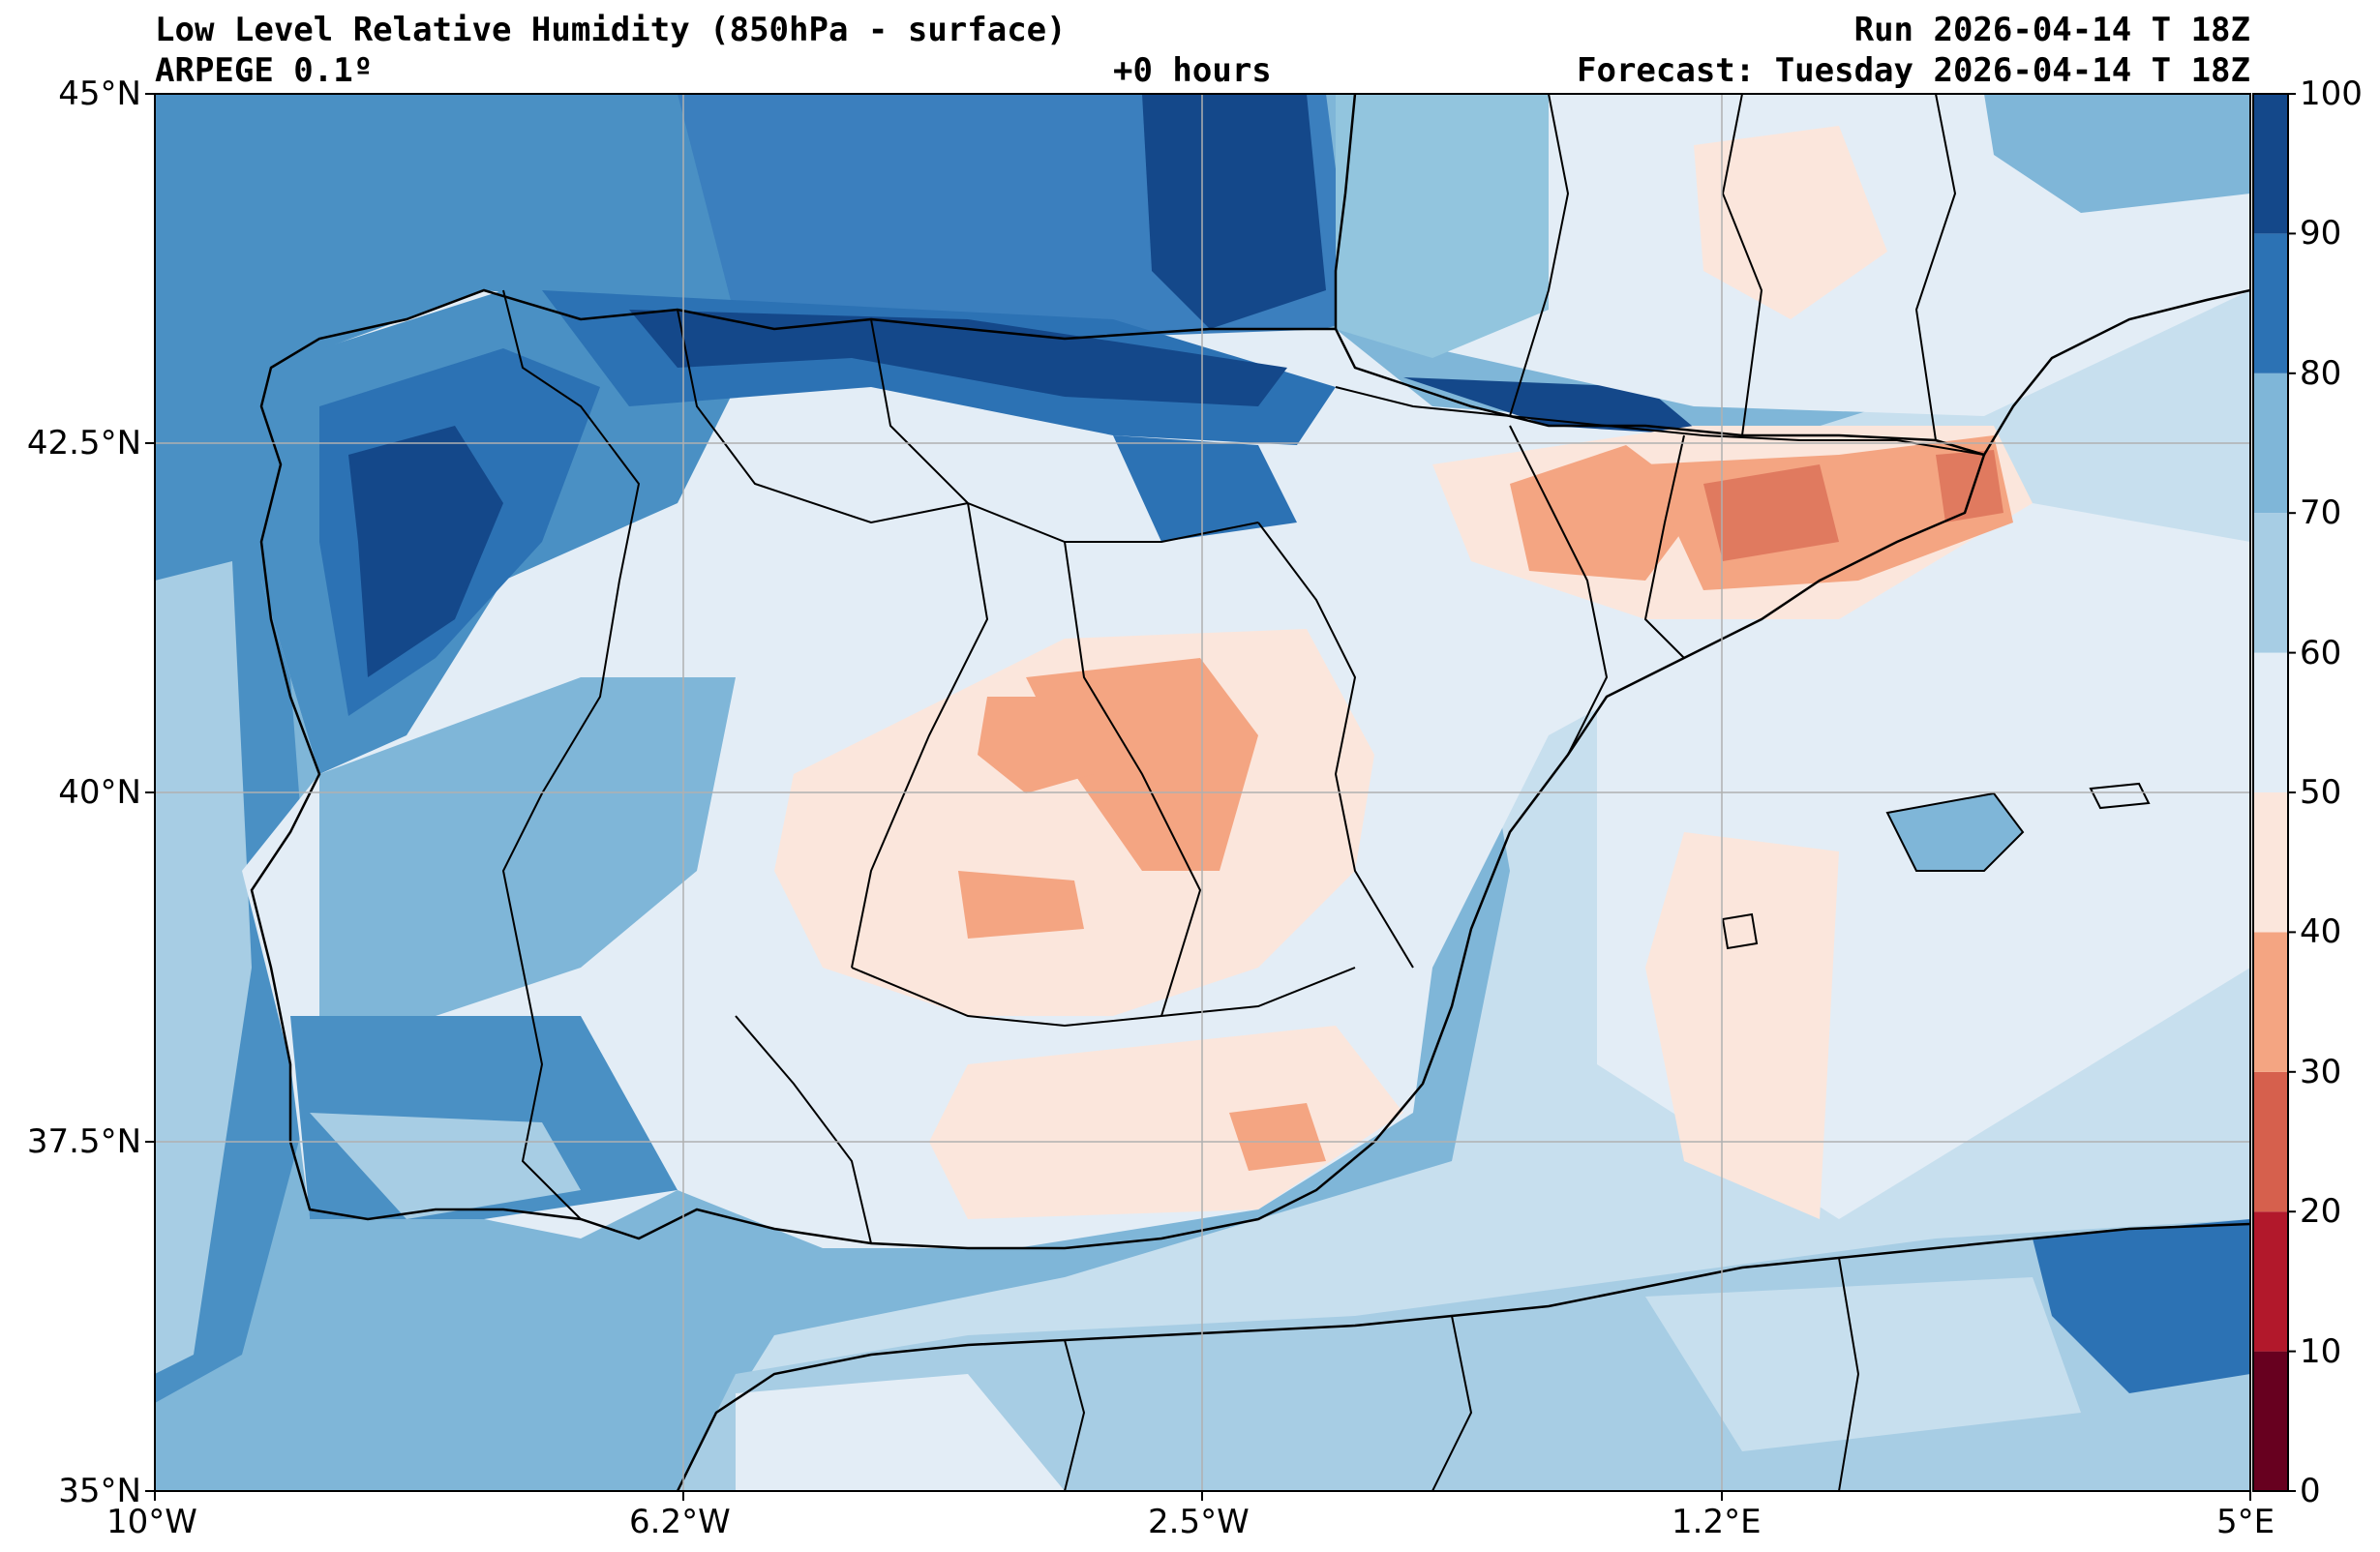  Describe the element at coordinates (1717, 1522) in the screenshot. I see `lon-label-1-2e: 1.2°E` at that location.